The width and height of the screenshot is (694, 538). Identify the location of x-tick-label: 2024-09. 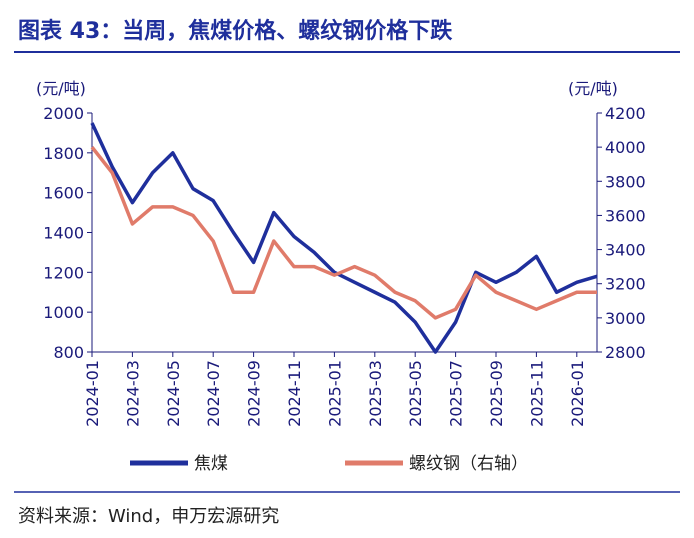
(254, 393).